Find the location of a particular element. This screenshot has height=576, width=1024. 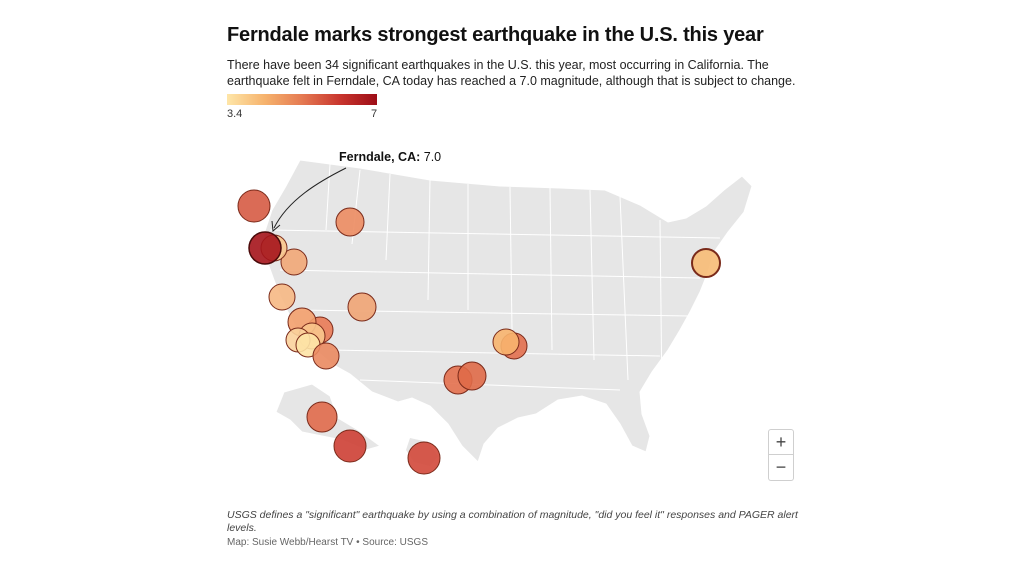

magnitude-color-legend is located at coordinates (302, 99).